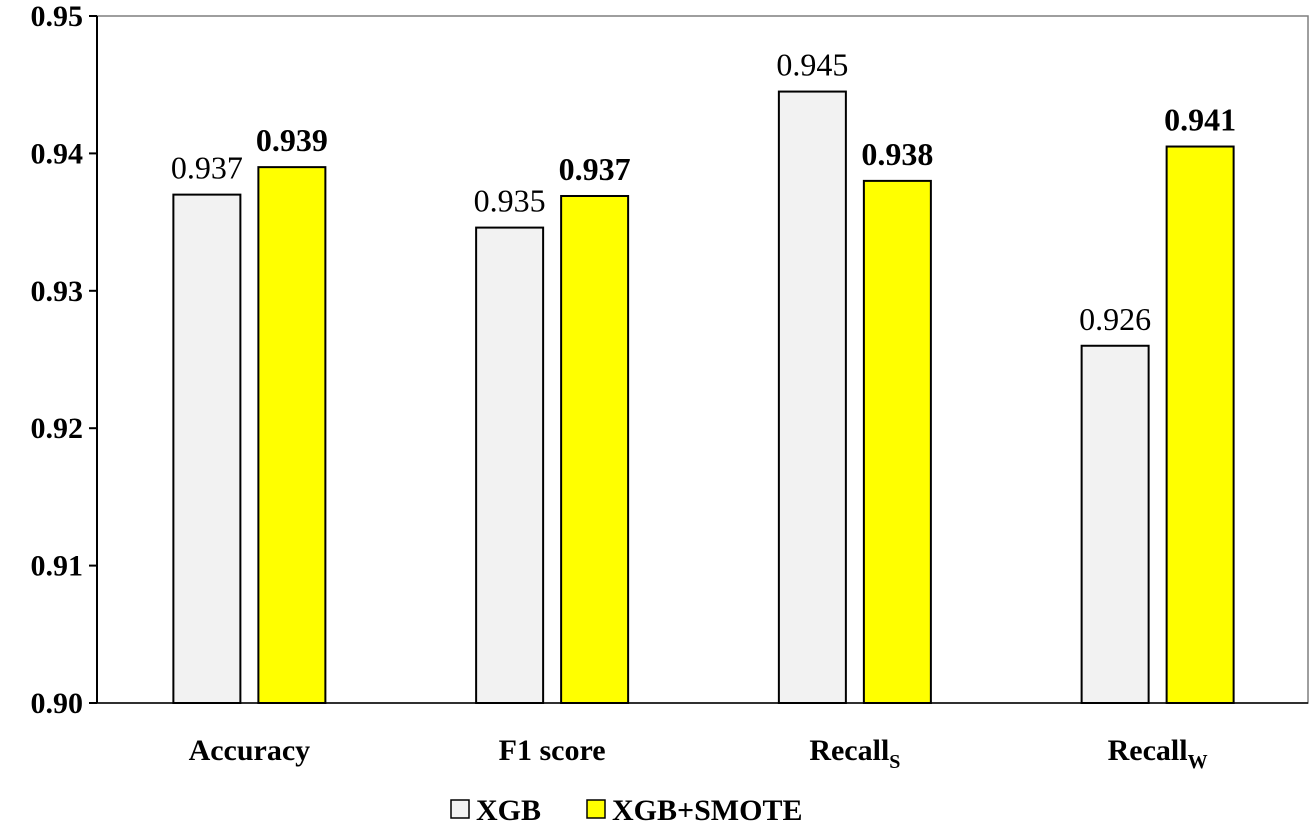  What do you see at coordinates (510, 201) in the screenshot?
I see `data-label: 0.935` at bounding box center [510, 201].